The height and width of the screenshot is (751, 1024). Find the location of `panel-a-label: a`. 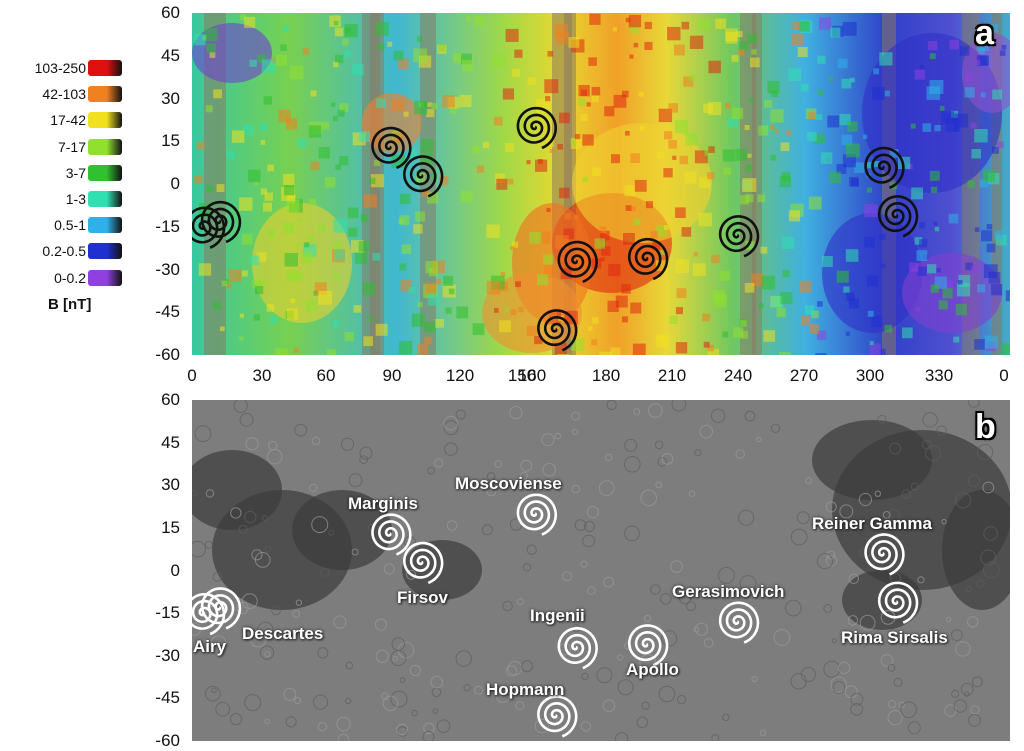

panel-a-label: a is located at coordinates (984, 33).